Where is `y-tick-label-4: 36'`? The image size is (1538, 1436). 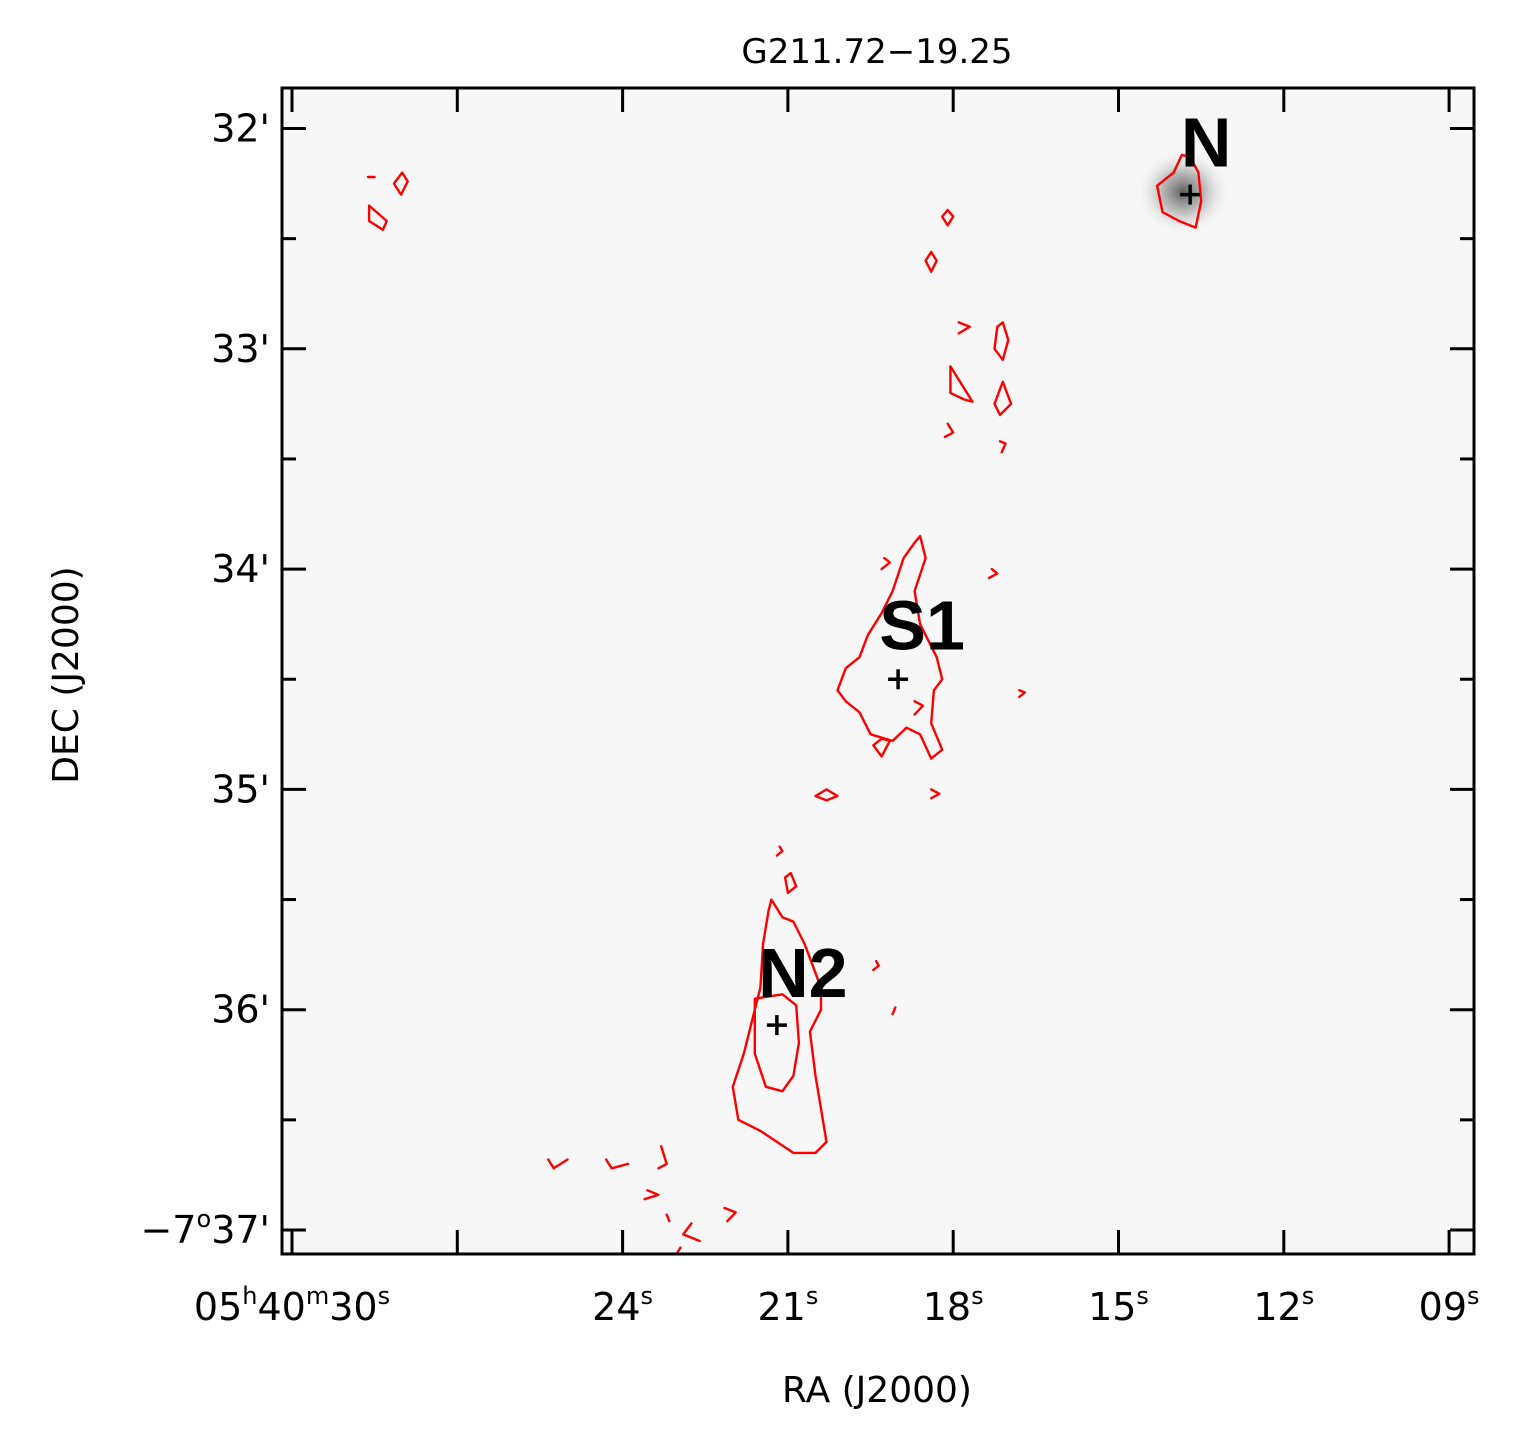
y-tick-label-4: 36' is located at coordinates (240, 1010).